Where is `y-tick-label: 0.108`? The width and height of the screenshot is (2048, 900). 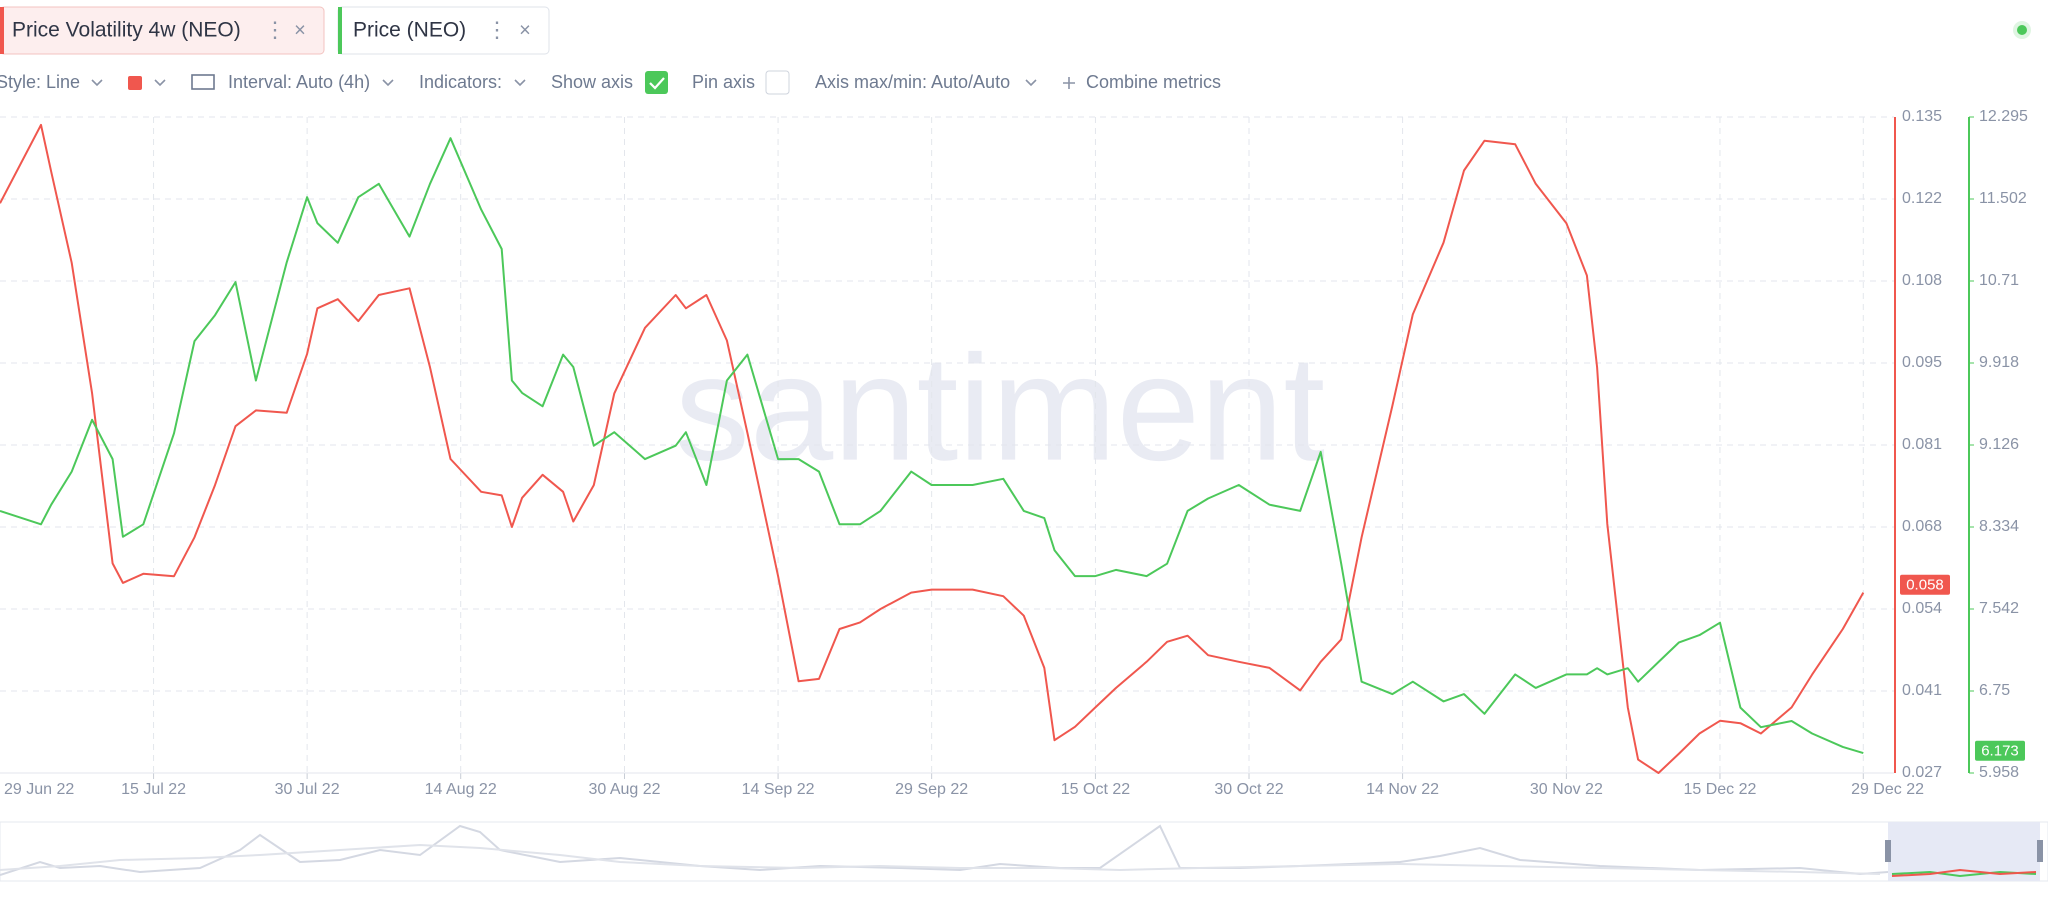 y-tick-label: 0.108 is located at coordinates (1922, 280).